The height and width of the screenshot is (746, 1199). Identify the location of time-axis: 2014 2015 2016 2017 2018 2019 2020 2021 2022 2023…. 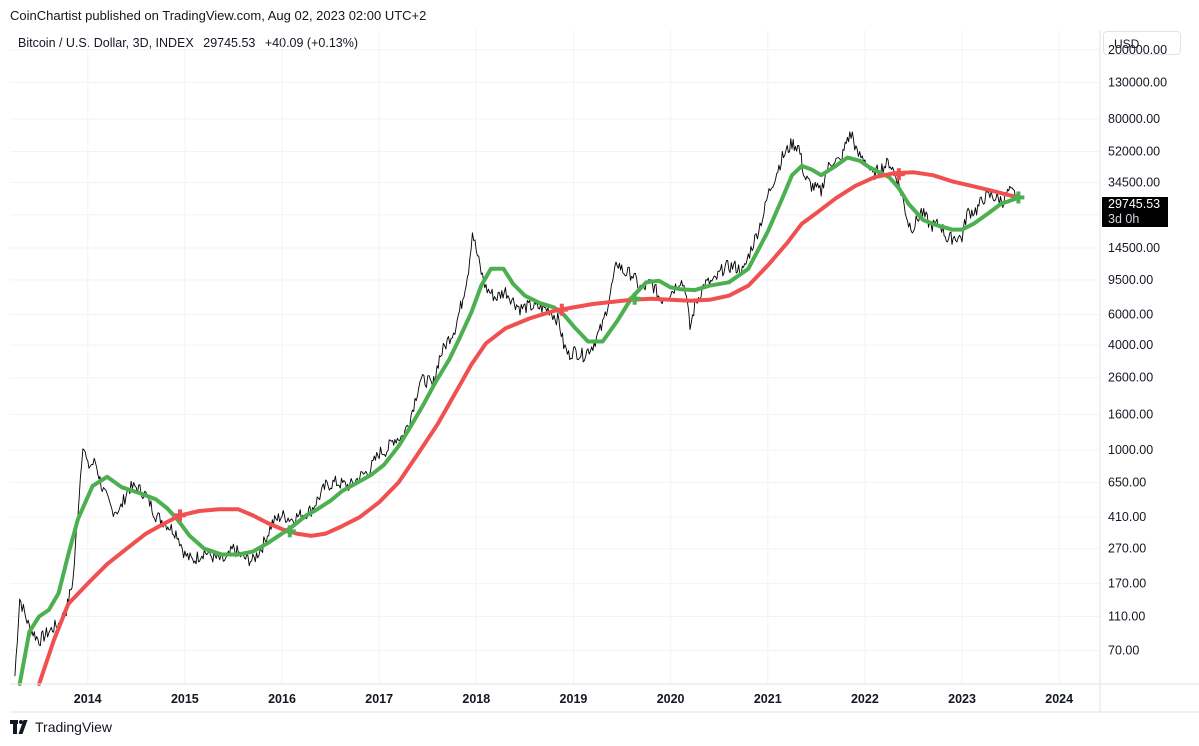
(573, 699).